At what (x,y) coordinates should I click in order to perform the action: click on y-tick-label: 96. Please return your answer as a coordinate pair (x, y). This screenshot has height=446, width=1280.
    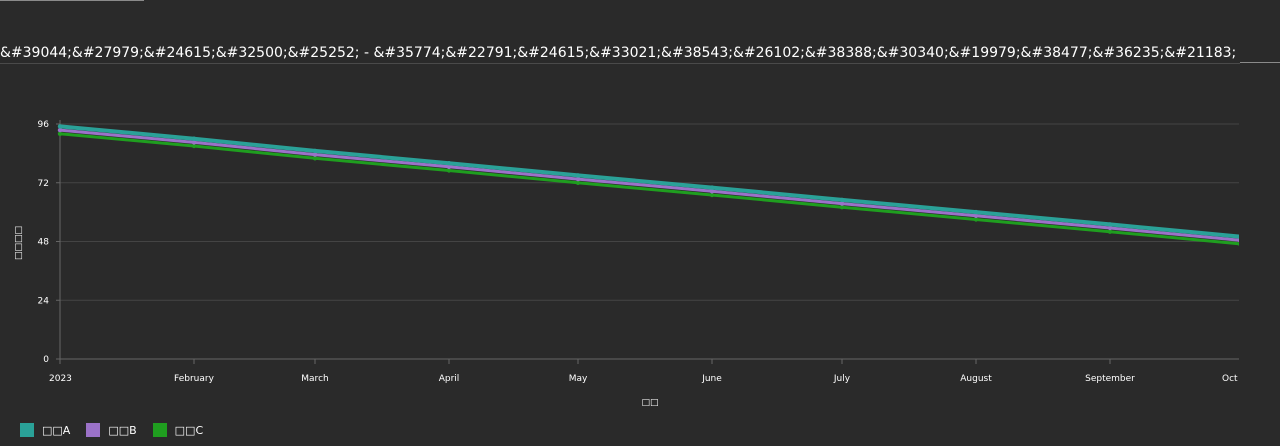
    Looking at the image, I should click on (44, 125).